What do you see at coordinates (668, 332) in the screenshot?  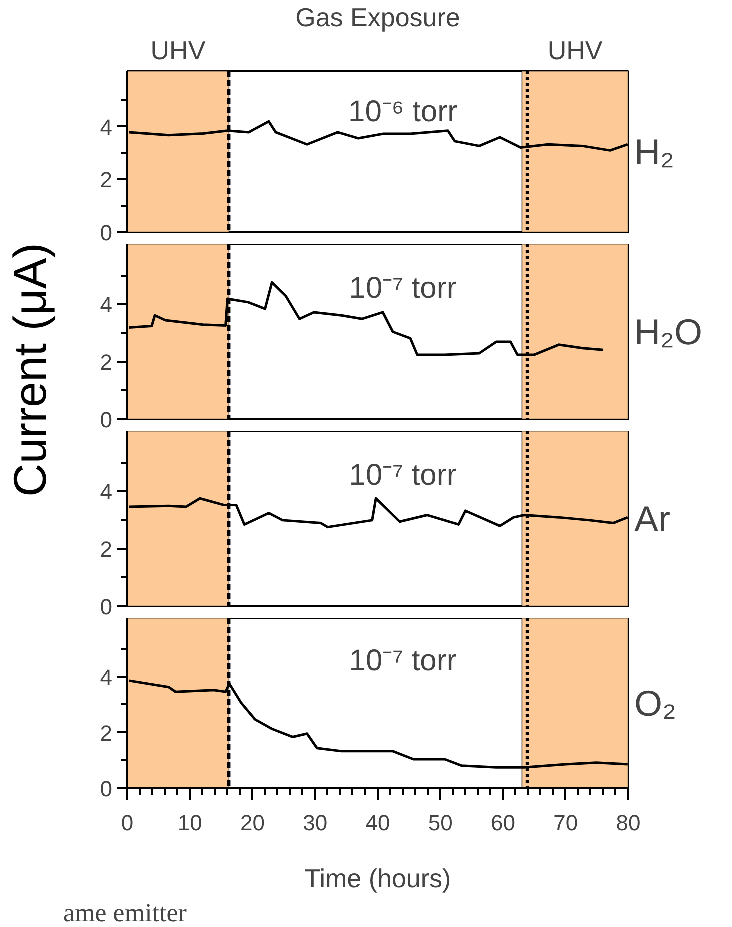 I see `series-label: H₂O` at bounding box center [668, 332].